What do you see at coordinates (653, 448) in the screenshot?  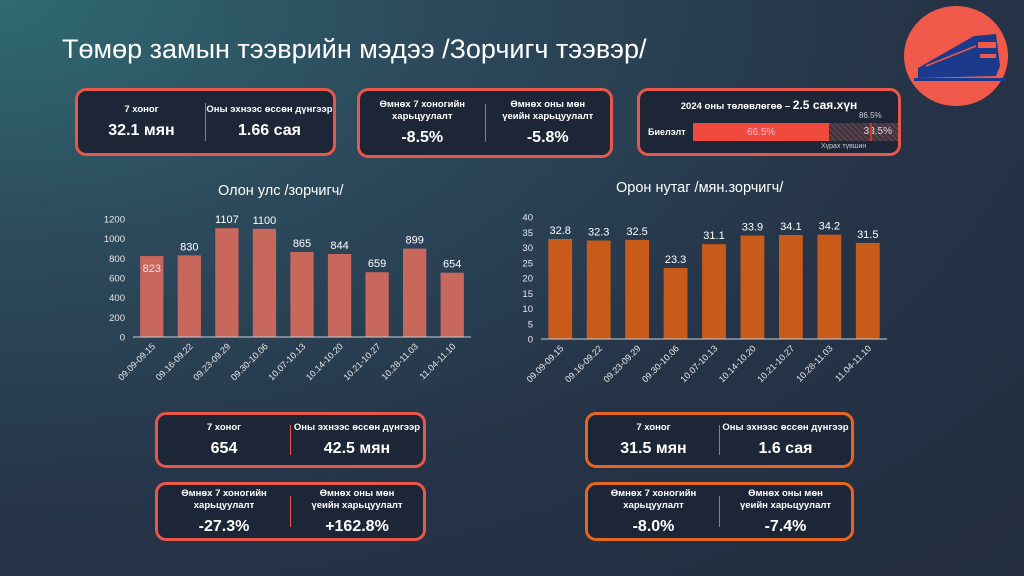 I see `domestic-week-value: 31.5 мян` at bounding box center [653, 448].